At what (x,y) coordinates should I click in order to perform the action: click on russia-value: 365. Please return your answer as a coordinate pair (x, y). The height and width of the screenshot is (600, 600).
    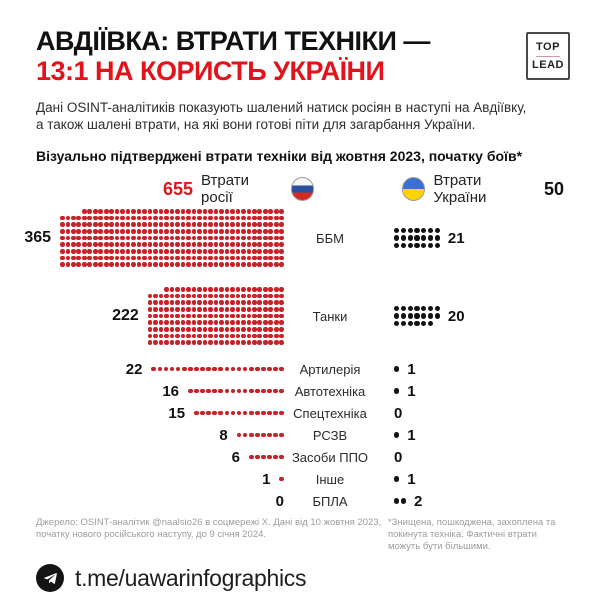
    Looking at the image, I should click on (38, 237).